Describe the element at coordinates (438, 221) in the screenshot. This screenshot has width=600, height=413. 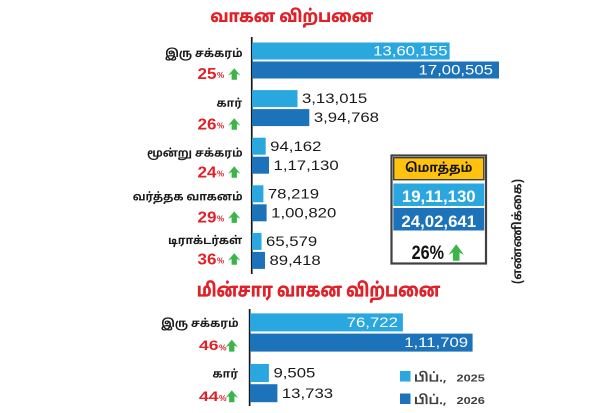
I see `svg-text: 24,02,641` at that location.